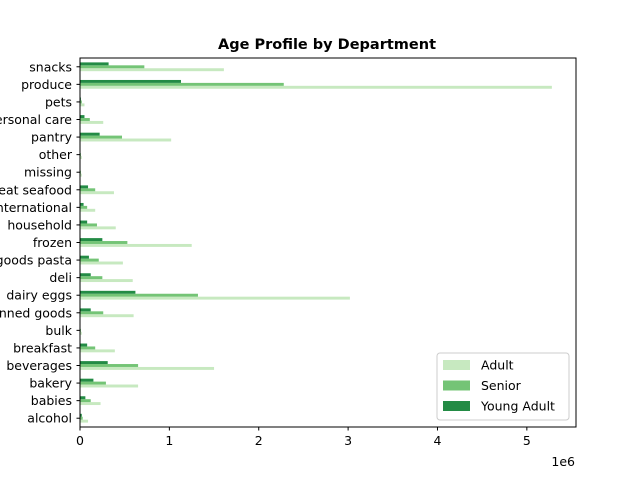 This screenshot has height=480, width=640. I want to click on y-tick-label-bulk: bulk, so click(58, 330).